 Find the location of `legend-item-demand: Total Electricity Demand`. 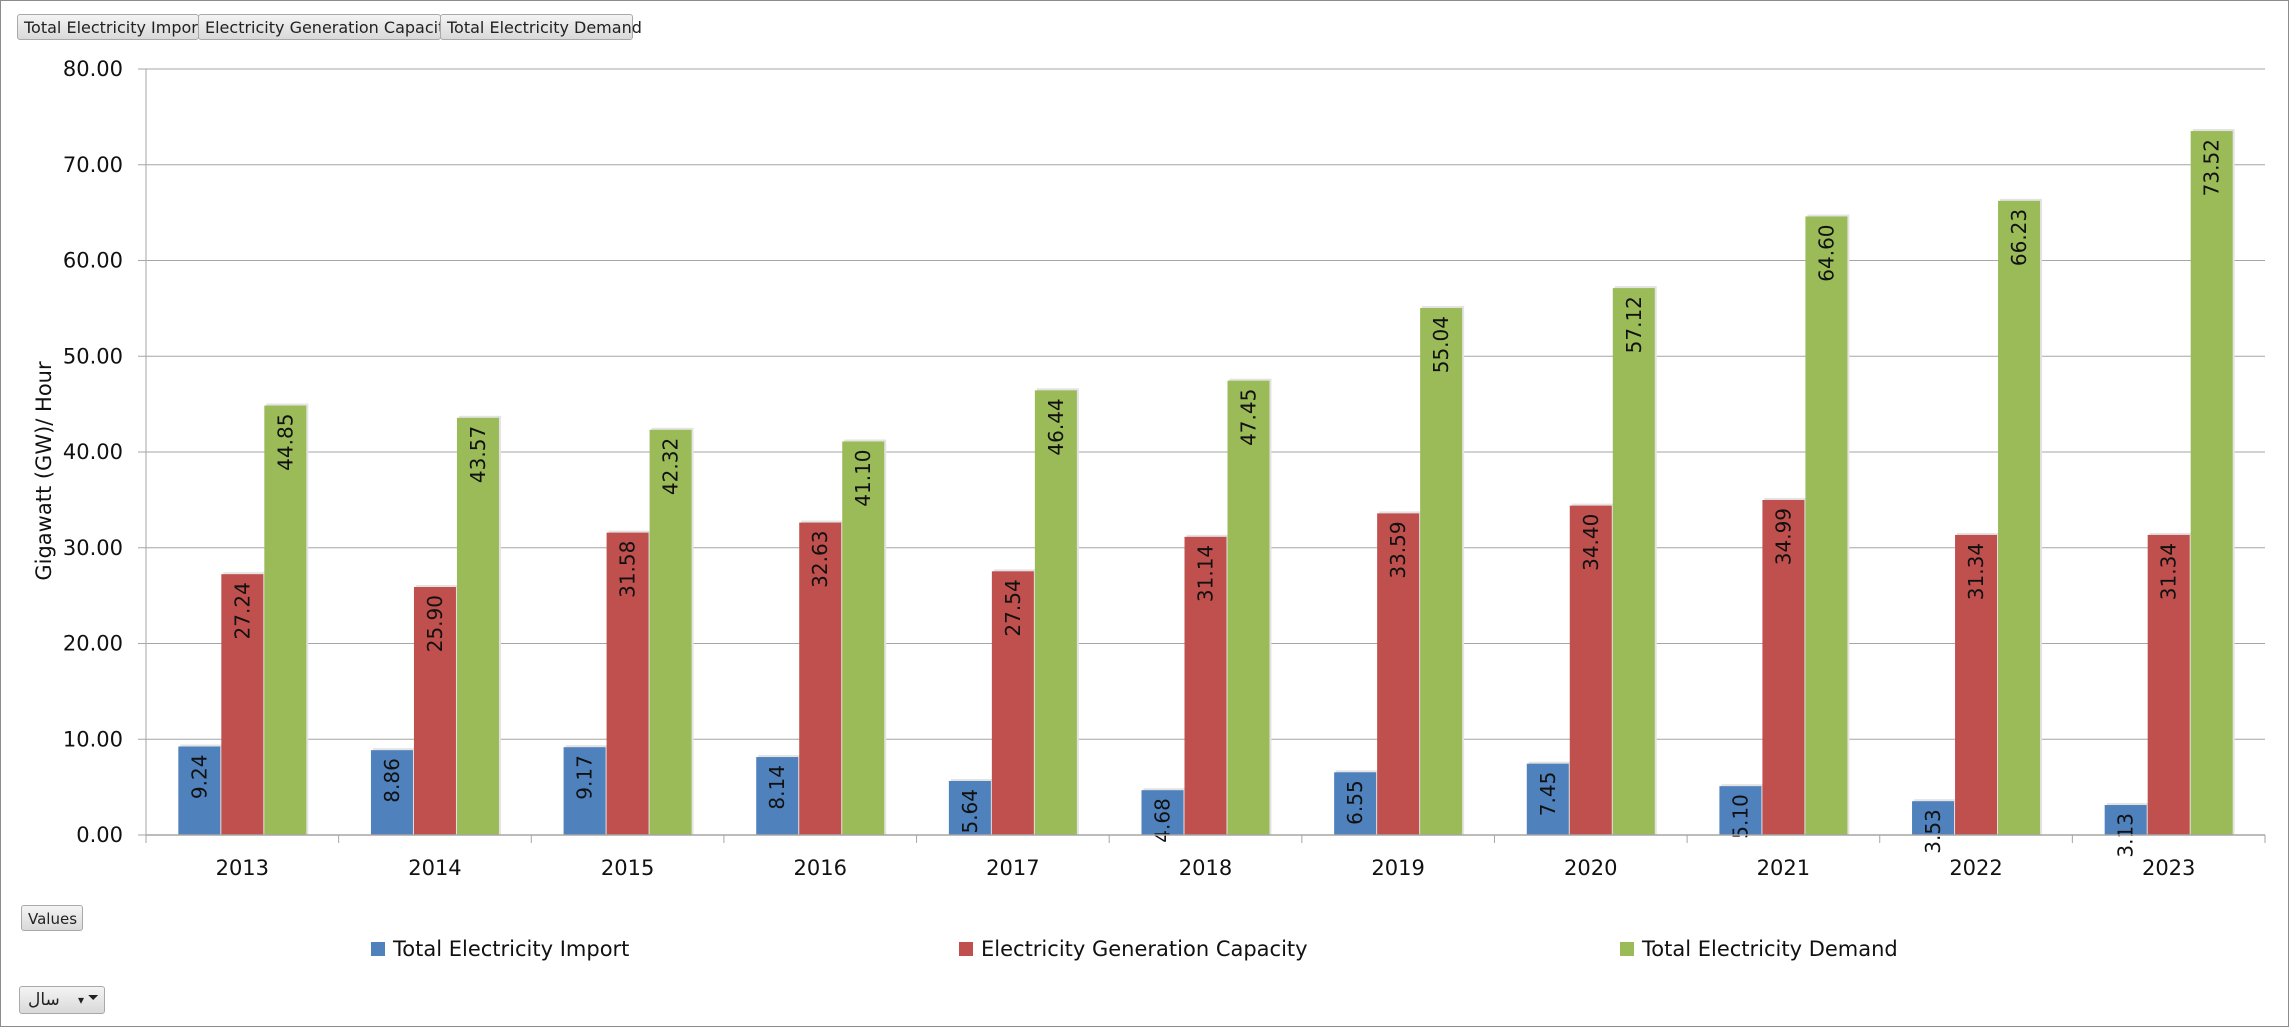

legend-item-demand: Total Electricity Demand is located at coordinates (1759, 949).